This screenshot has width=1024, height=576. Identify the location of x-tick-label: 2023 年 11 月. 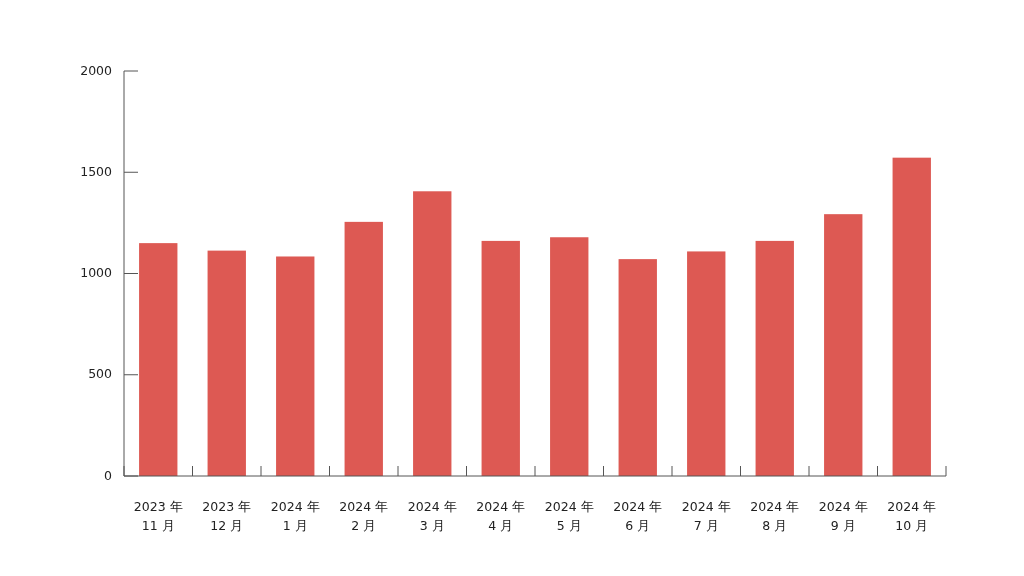
(158, 516).